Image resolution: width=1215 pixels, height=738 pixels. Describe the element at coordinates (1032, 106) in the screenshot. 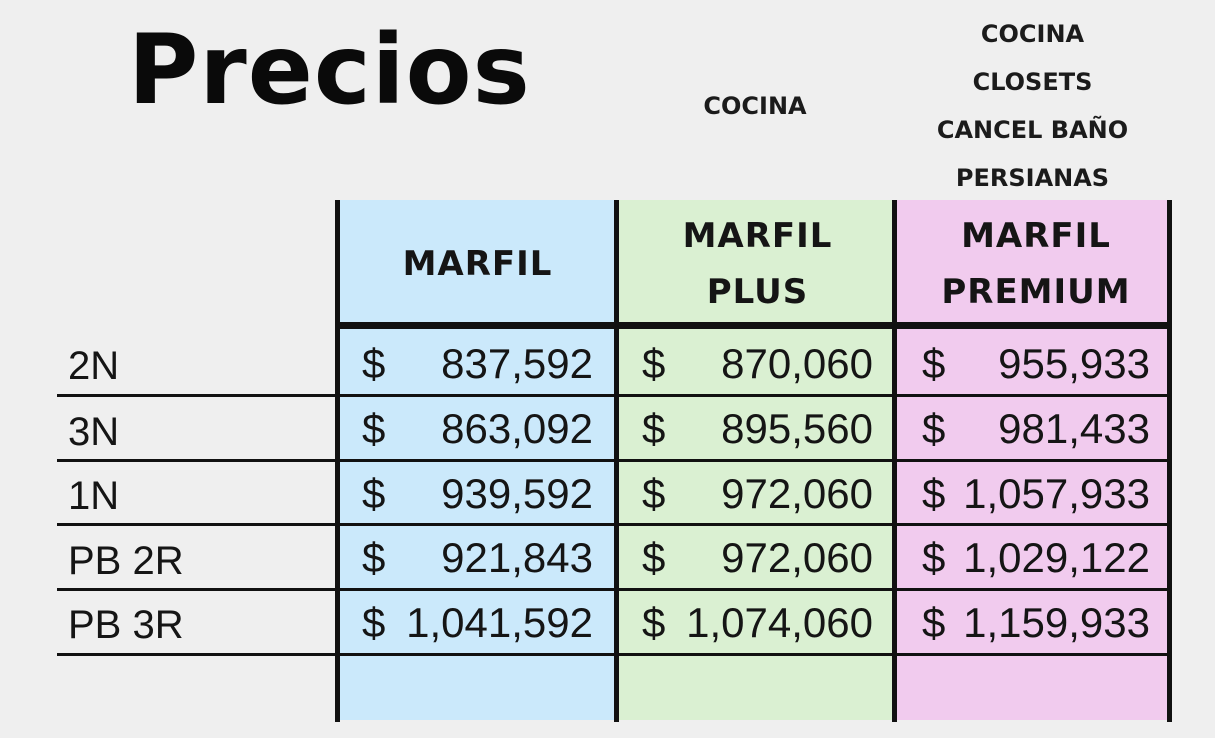

I see `marfil-premium-includes: COCINA CLOSETS CANCEL BAÑO PERSIANAS` at that location.